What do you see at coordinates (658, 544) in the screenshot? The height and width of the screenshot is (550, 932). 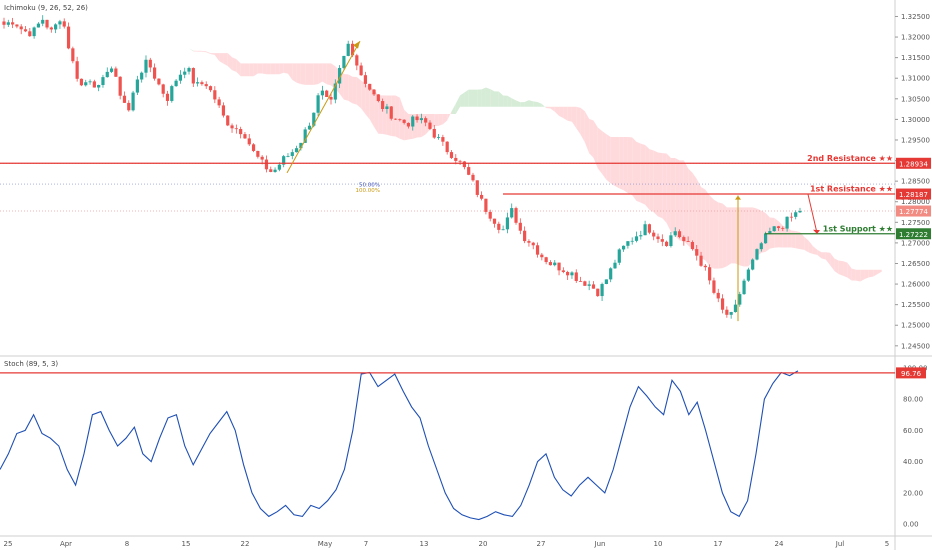 I see `time-tick-label: 10` at bounding box center [658, 544].